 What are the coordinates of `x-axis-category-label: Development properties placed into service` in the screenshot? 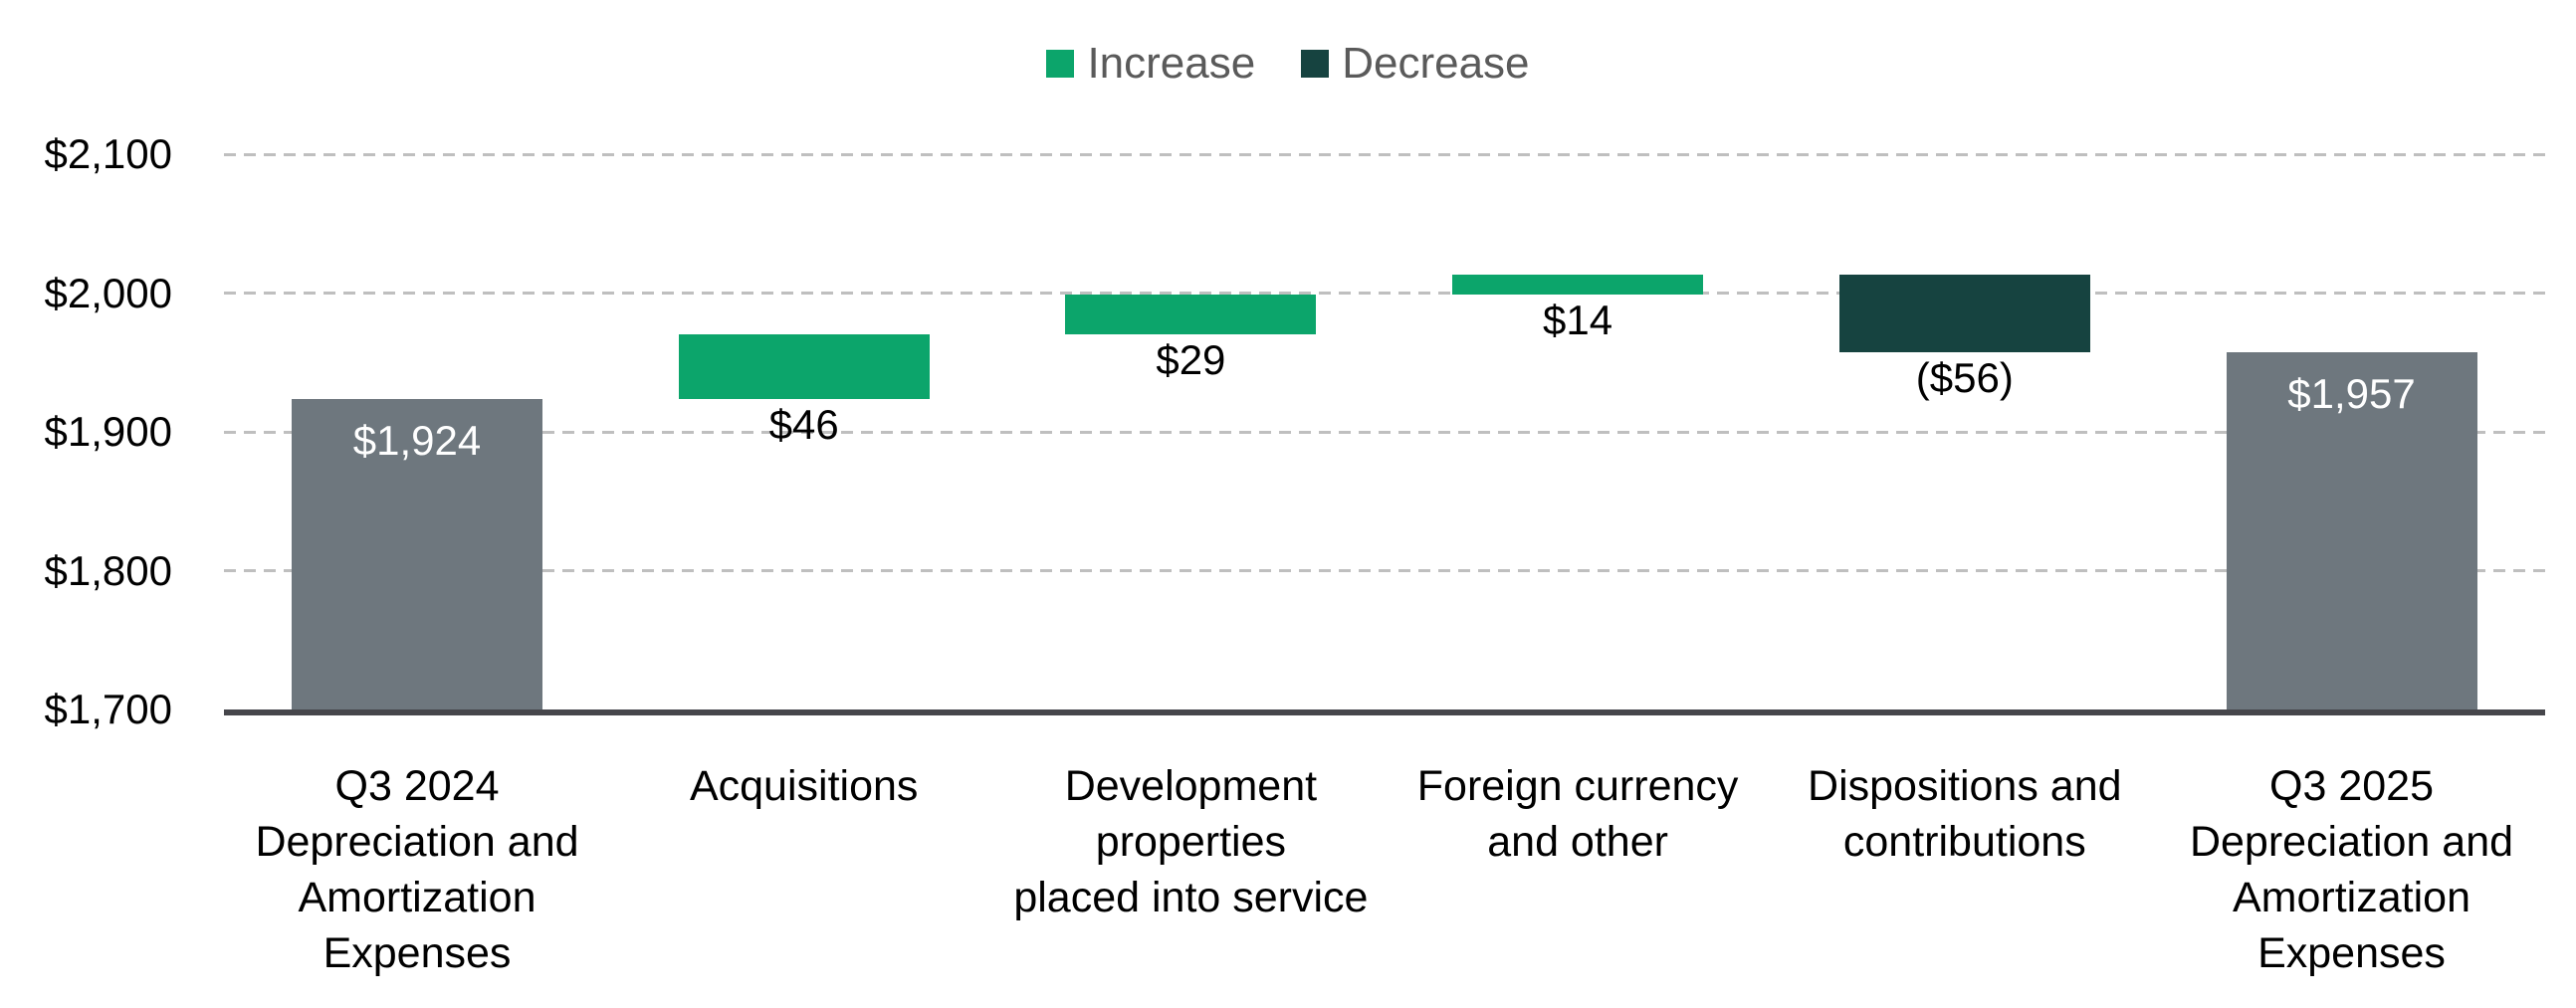 It's located at (1190, 841).